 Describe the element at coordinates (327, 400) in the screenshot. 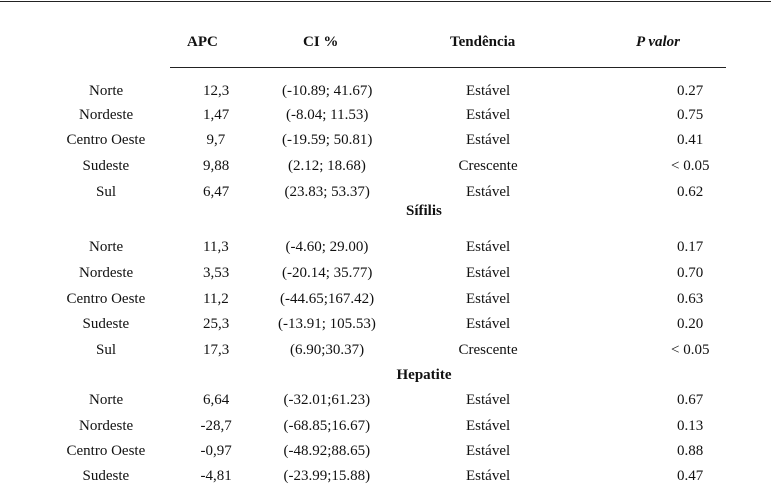

I see `ci-cell: (-32.01;61.23)` at that location.